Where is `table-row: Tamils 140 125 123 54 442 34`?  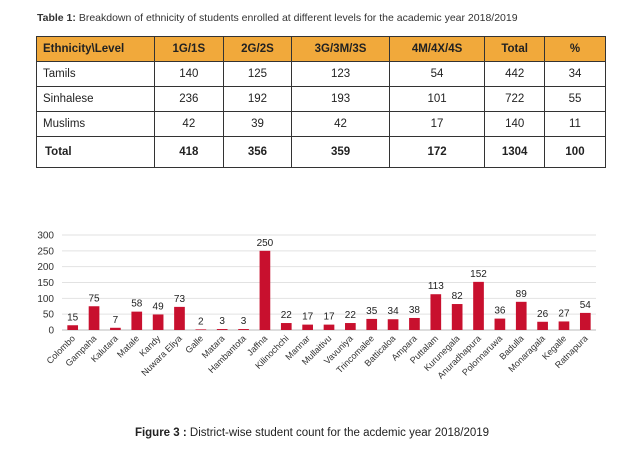 table-row: Tamils 140 125 123 54 442 34 is located at coordinates (321, 74).